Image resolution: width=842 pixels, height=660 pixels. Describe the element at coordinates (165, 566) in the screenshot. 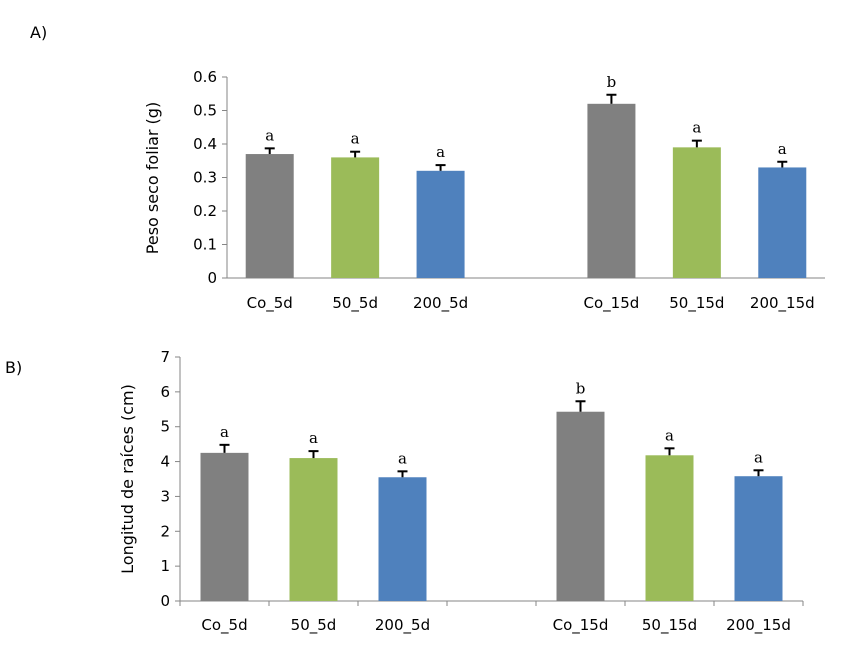

I see `y-tick-label: 1` at that location.